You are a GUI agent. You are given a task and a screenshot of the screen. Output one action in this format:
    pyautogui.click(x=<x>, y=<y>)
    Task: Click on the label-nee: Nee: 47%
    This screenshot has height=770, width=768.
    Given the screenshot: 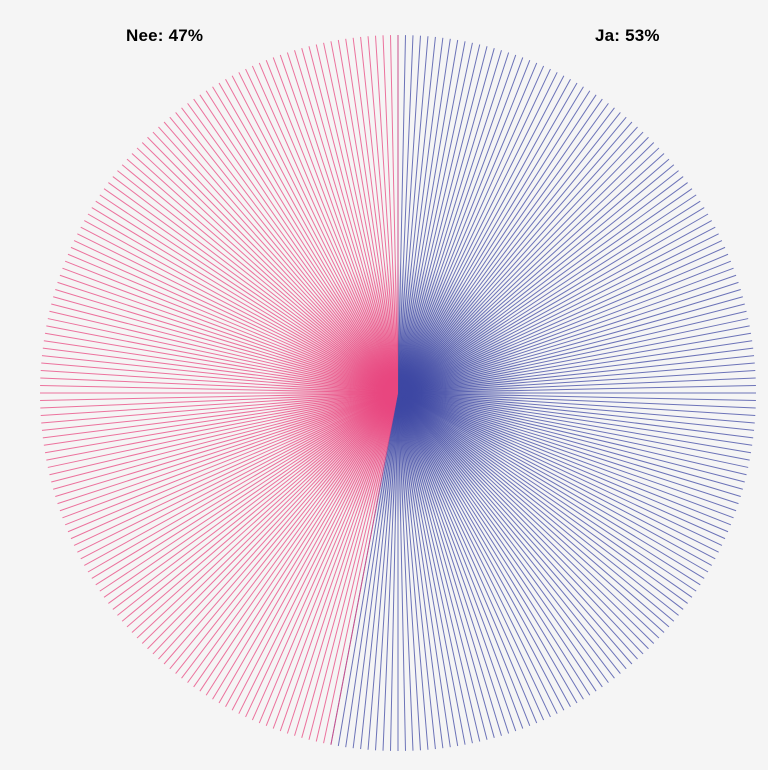 What is the action you would take?
    pyautogui.click(x=165, y=35)
    